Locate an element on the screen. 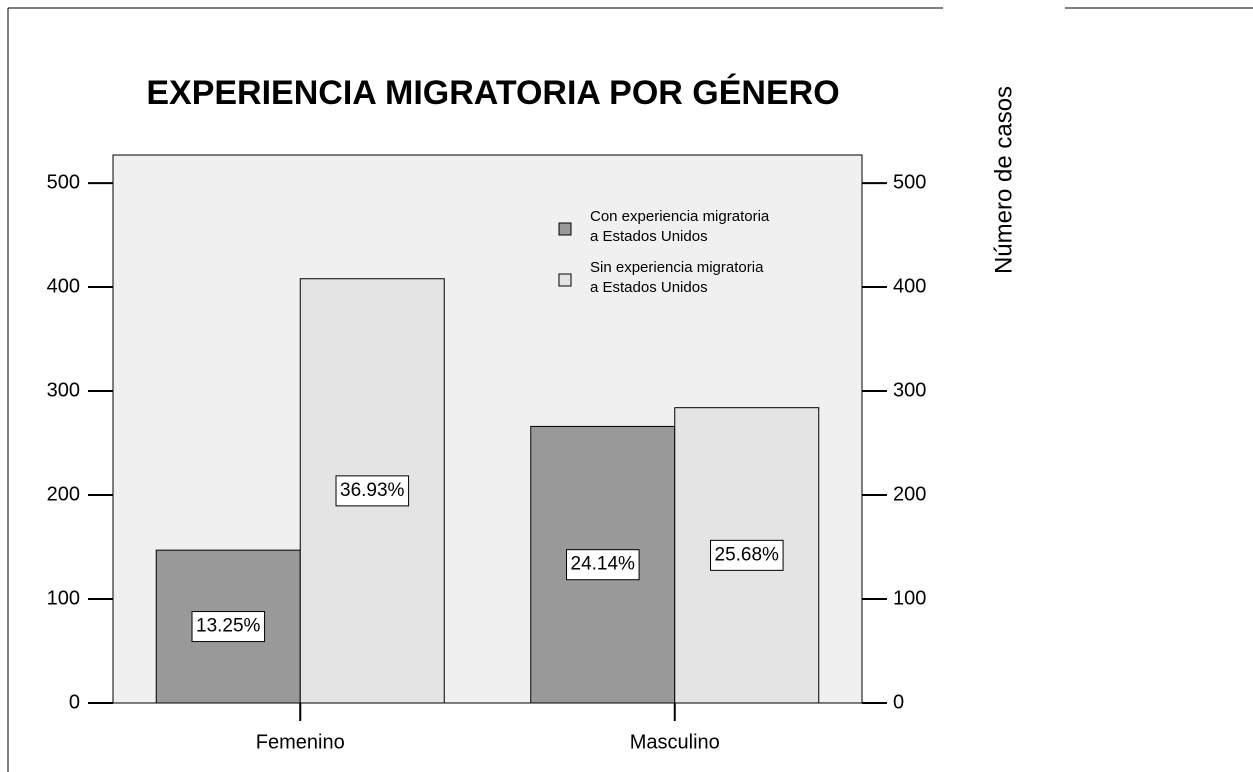  x-tick-label: Masculino is located at coordinates (675, 742).